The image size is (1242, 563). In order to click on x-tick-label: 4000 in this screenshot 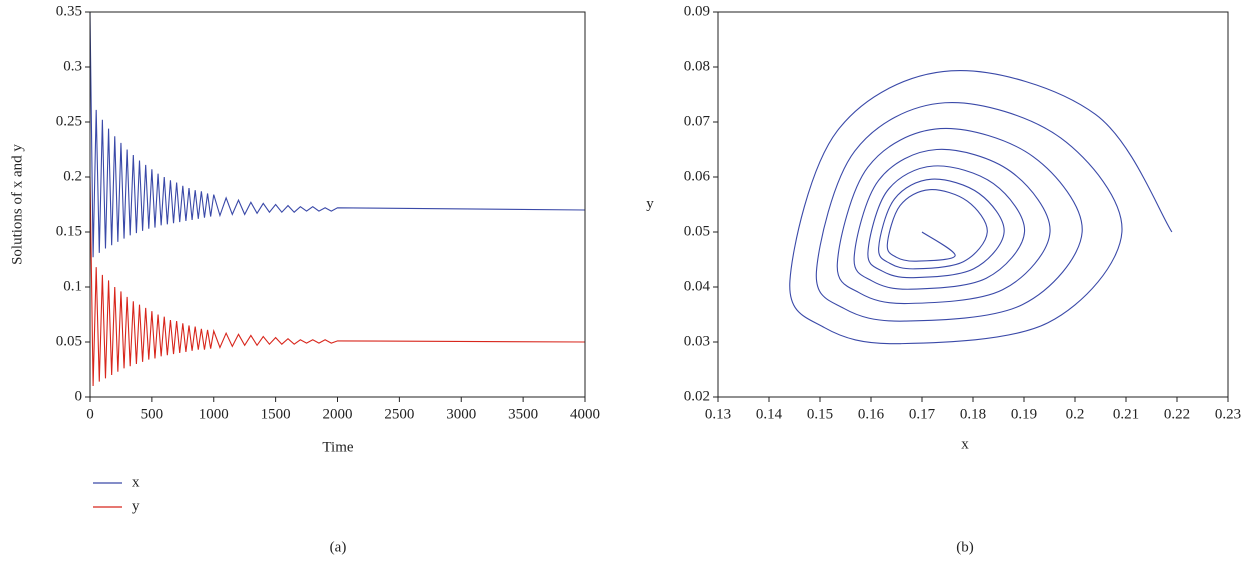, I will do `click(585, 414)`.